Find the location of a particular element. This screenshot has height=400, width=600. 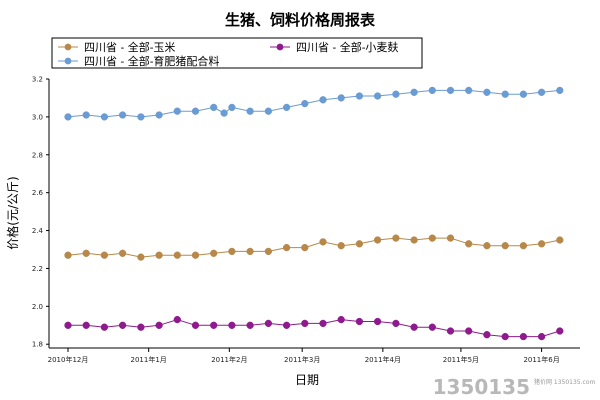

series-line is located at coordinates (313, 247).